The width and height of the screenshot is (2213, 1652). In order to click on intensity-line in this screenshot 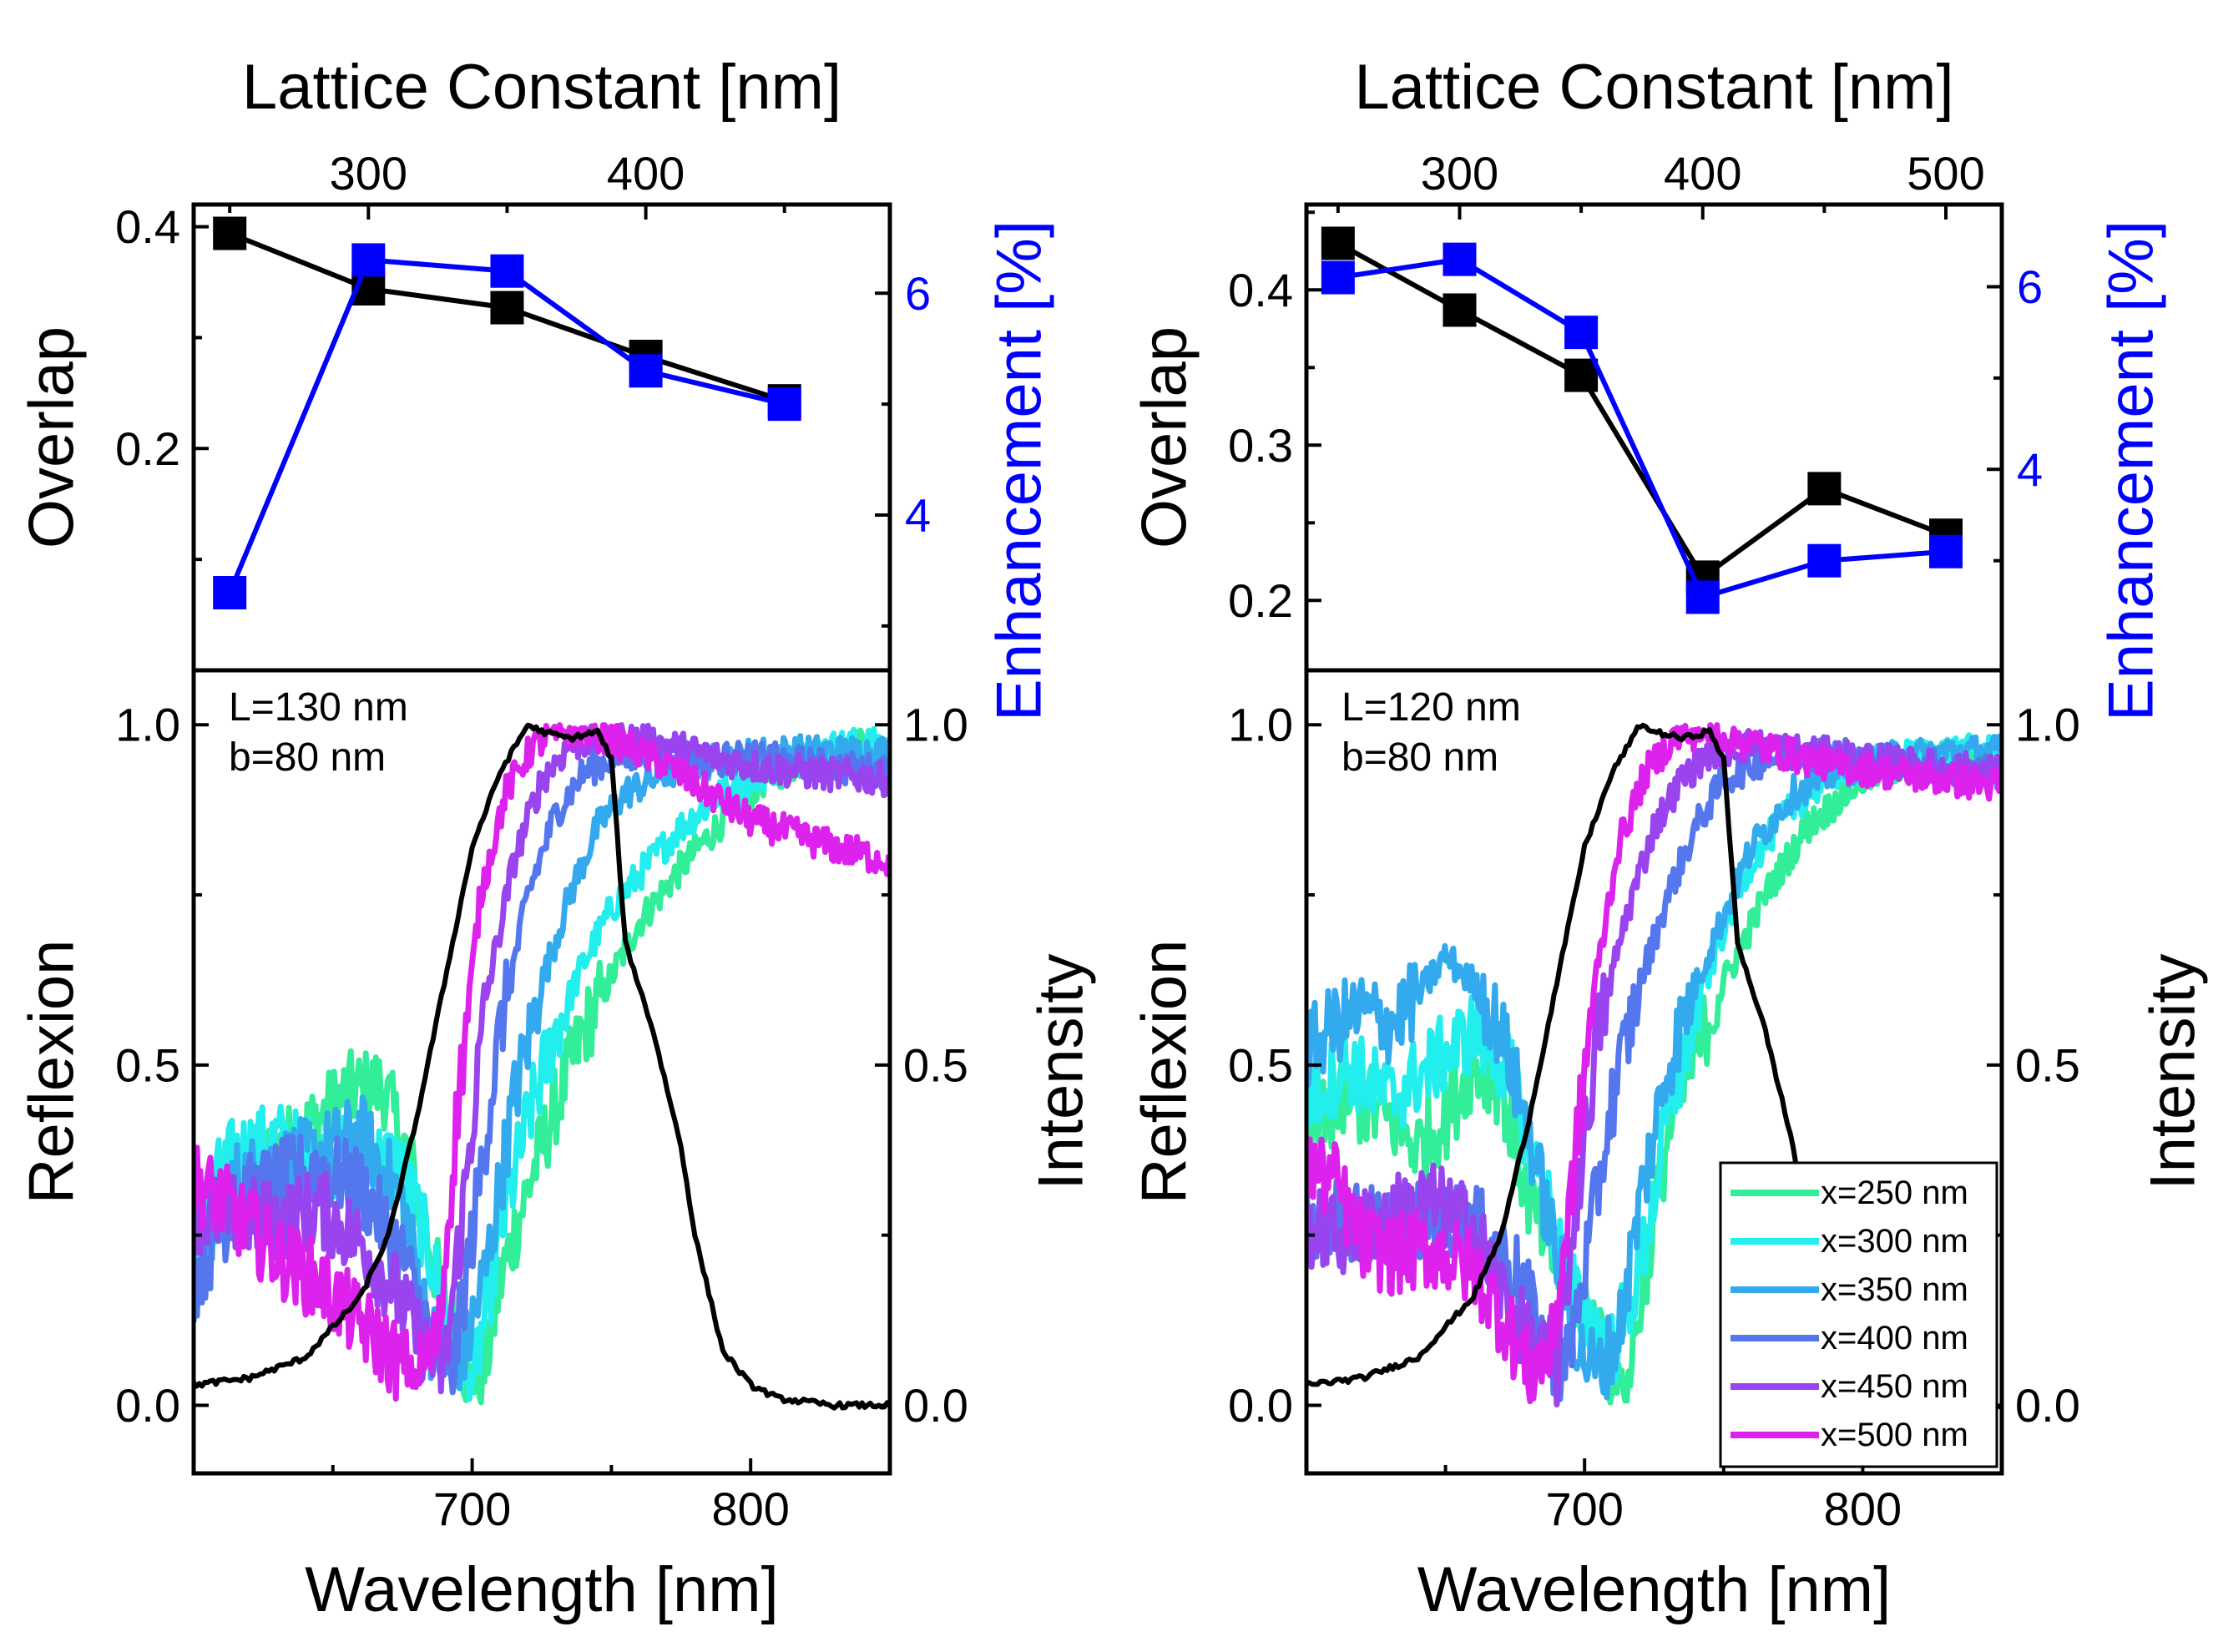, I will do `click(542, 1066)`.